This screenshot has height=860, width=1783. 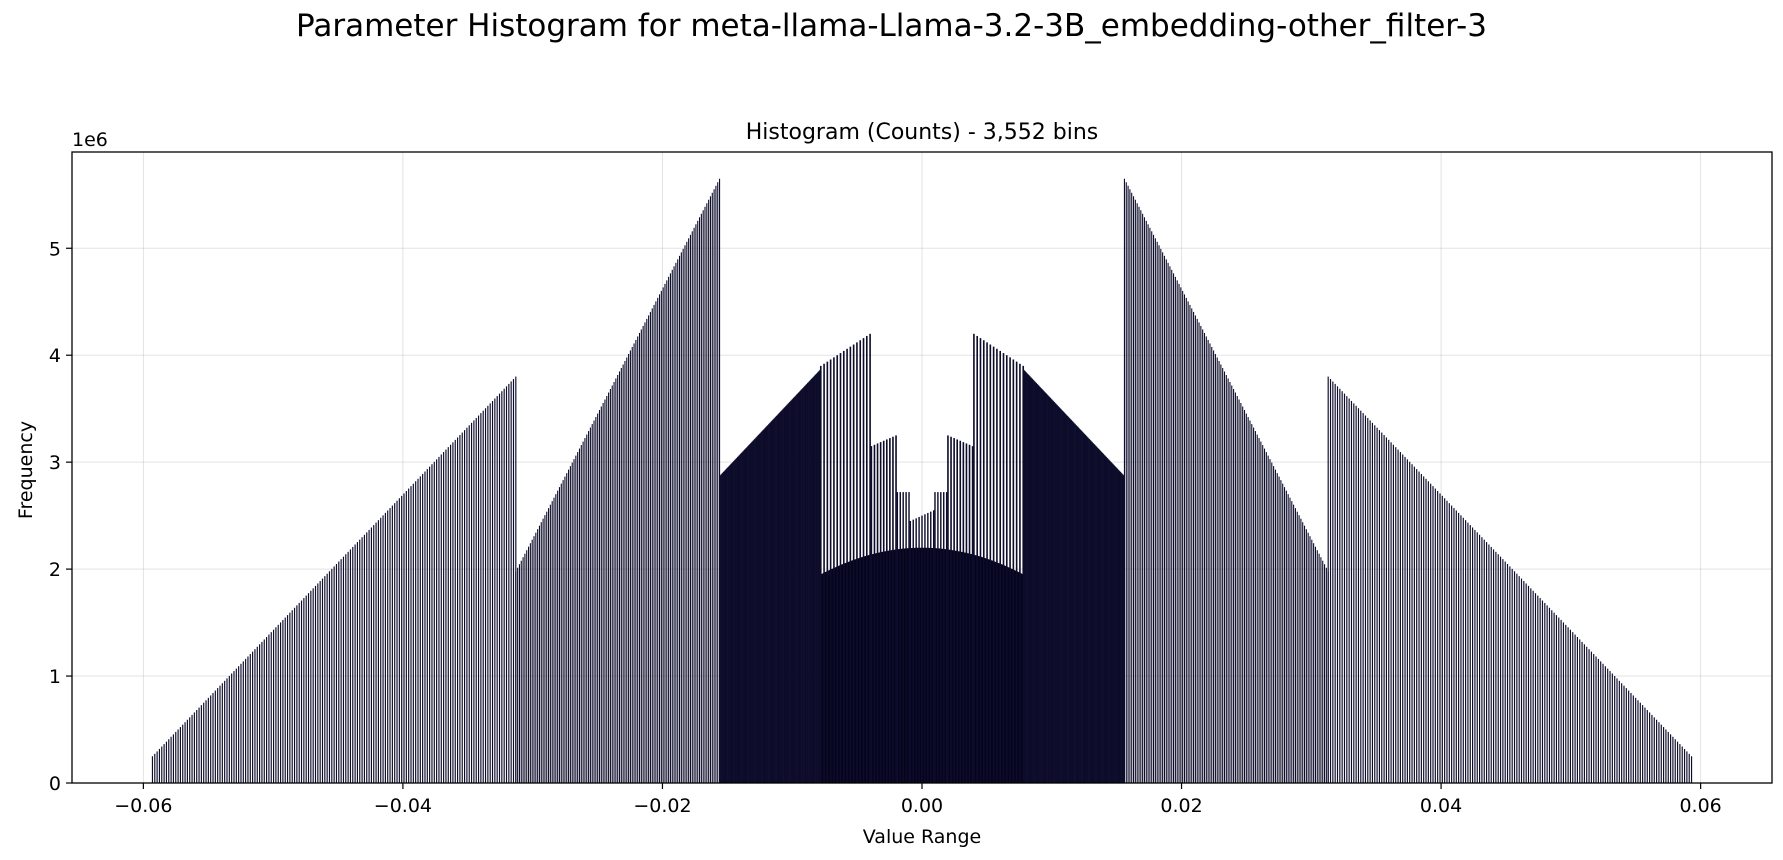 What do you see at coordinates (55, 249) in the screenshot?
I see `y-tick-label: 5` at bounding box center [55, 249].